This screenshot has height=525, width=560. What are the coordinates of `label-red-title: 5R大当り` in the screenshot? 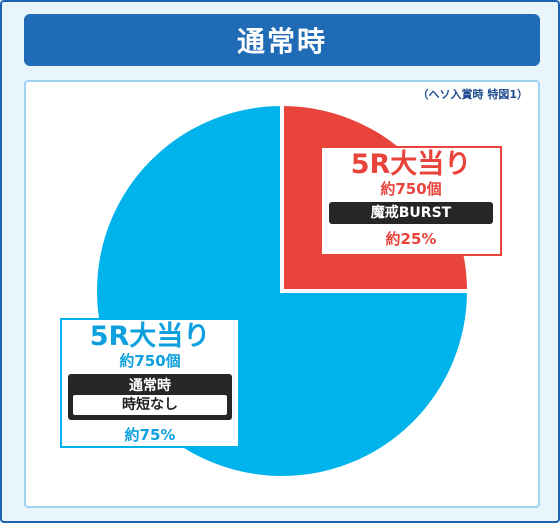 It's located at (411, 164).